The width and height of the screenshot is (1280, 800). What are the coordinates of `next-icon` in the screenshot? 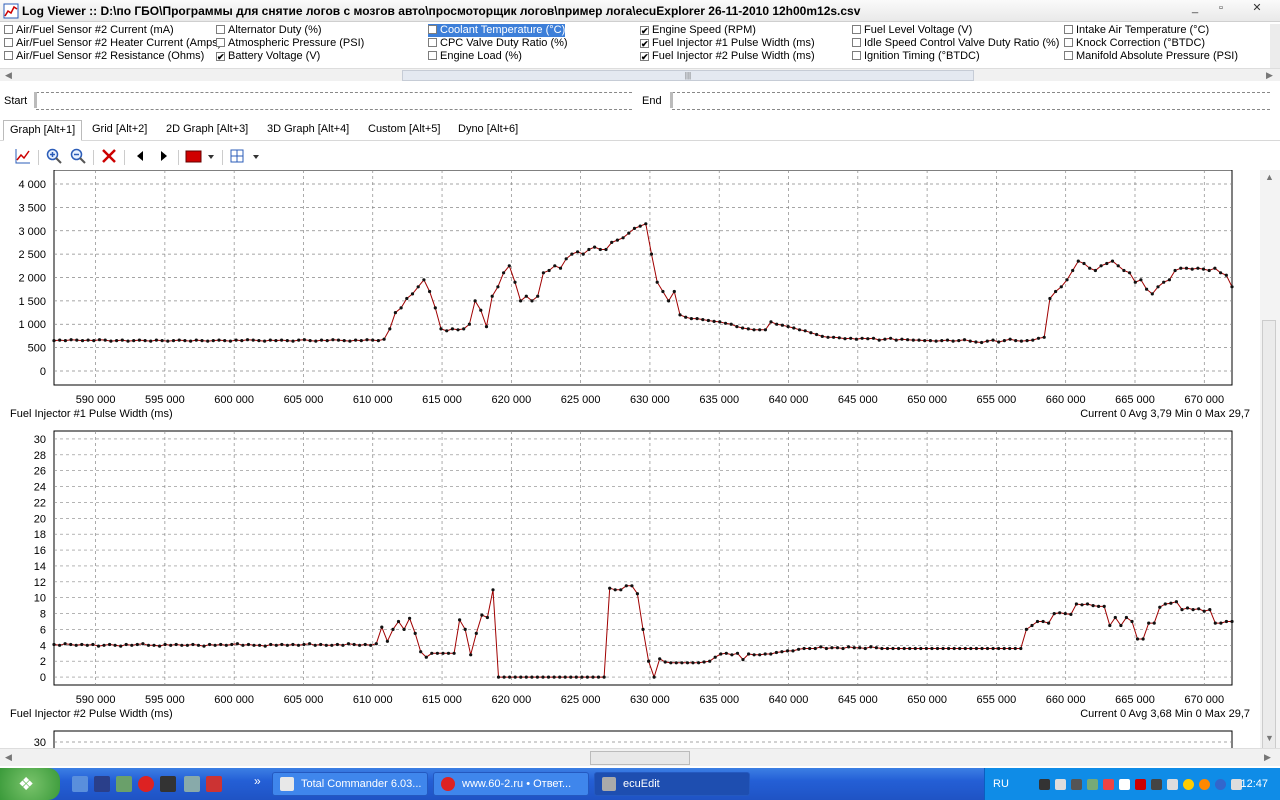 It's located at (164, 157).